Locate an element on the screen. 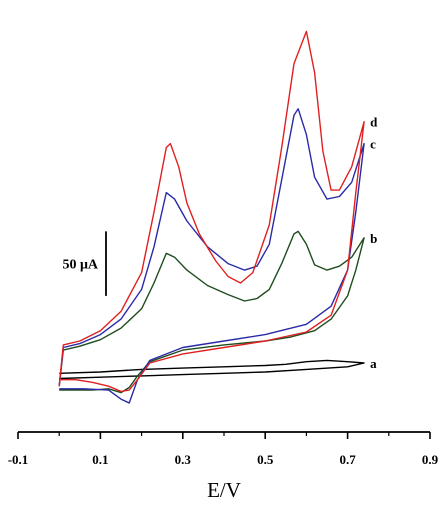 The image size is (443, 506). curve-label-c: c is located at coordinates (373, 144).